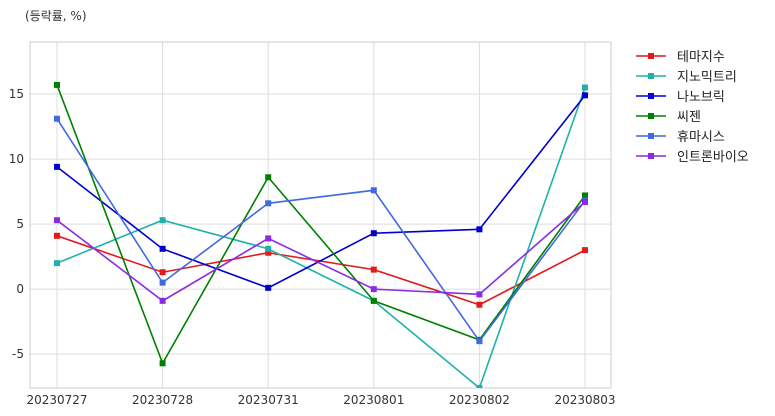 The height and width of the screenshot is (416, 775). I want to click on y-tick-label: -5, so click(18, 354).